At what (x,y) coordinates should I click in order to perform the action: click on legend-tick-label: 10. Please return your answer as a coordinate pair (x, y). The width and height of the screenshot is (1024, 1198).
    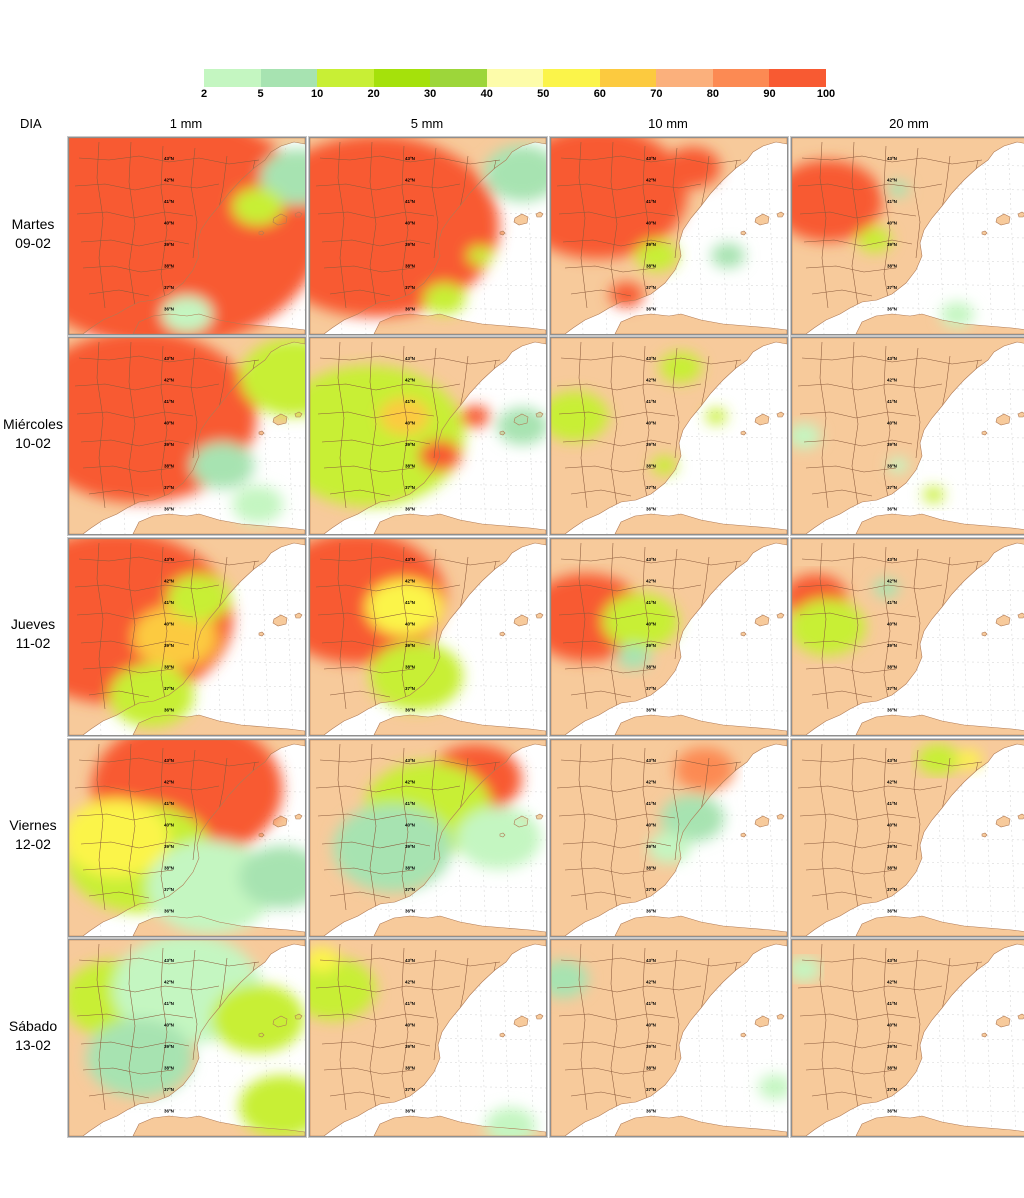
    Looking at the image, I should click on (317, 94).